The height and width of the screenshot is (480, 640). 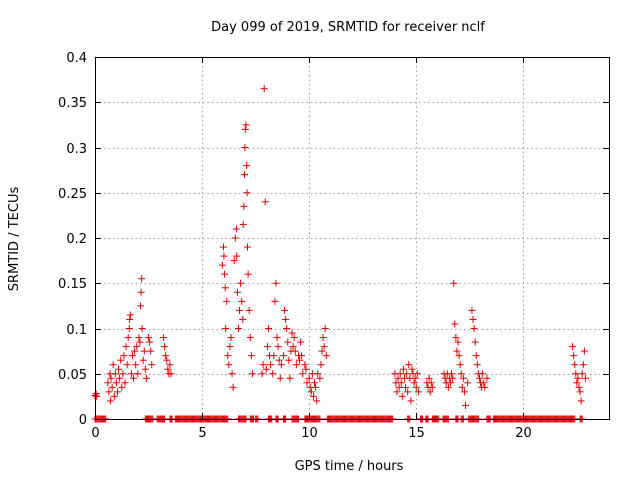 I want to click on x-tick-label: 15, so click(x=416, y=433).